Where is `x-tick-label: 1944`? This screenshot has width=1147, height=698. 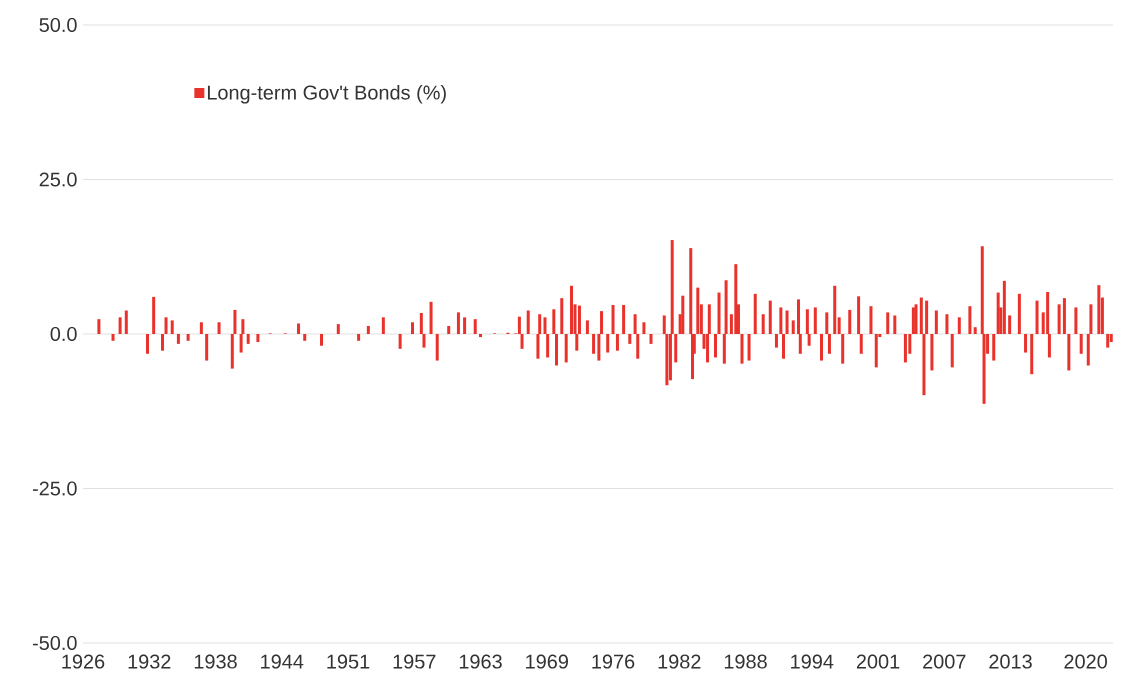 x-tick-label: 1944 is located at coordinates (282, 661).